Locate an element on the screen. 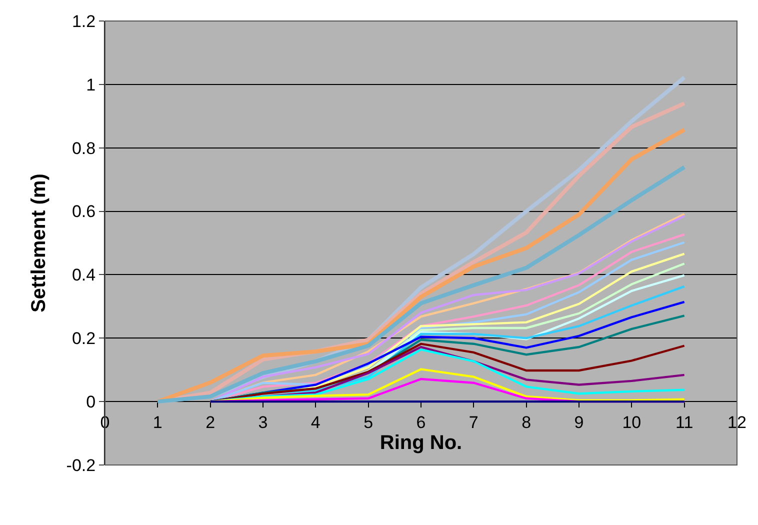 This screenshot has width=758, height=525. x-tick-label: 1 is located at coordinates (157, 422).